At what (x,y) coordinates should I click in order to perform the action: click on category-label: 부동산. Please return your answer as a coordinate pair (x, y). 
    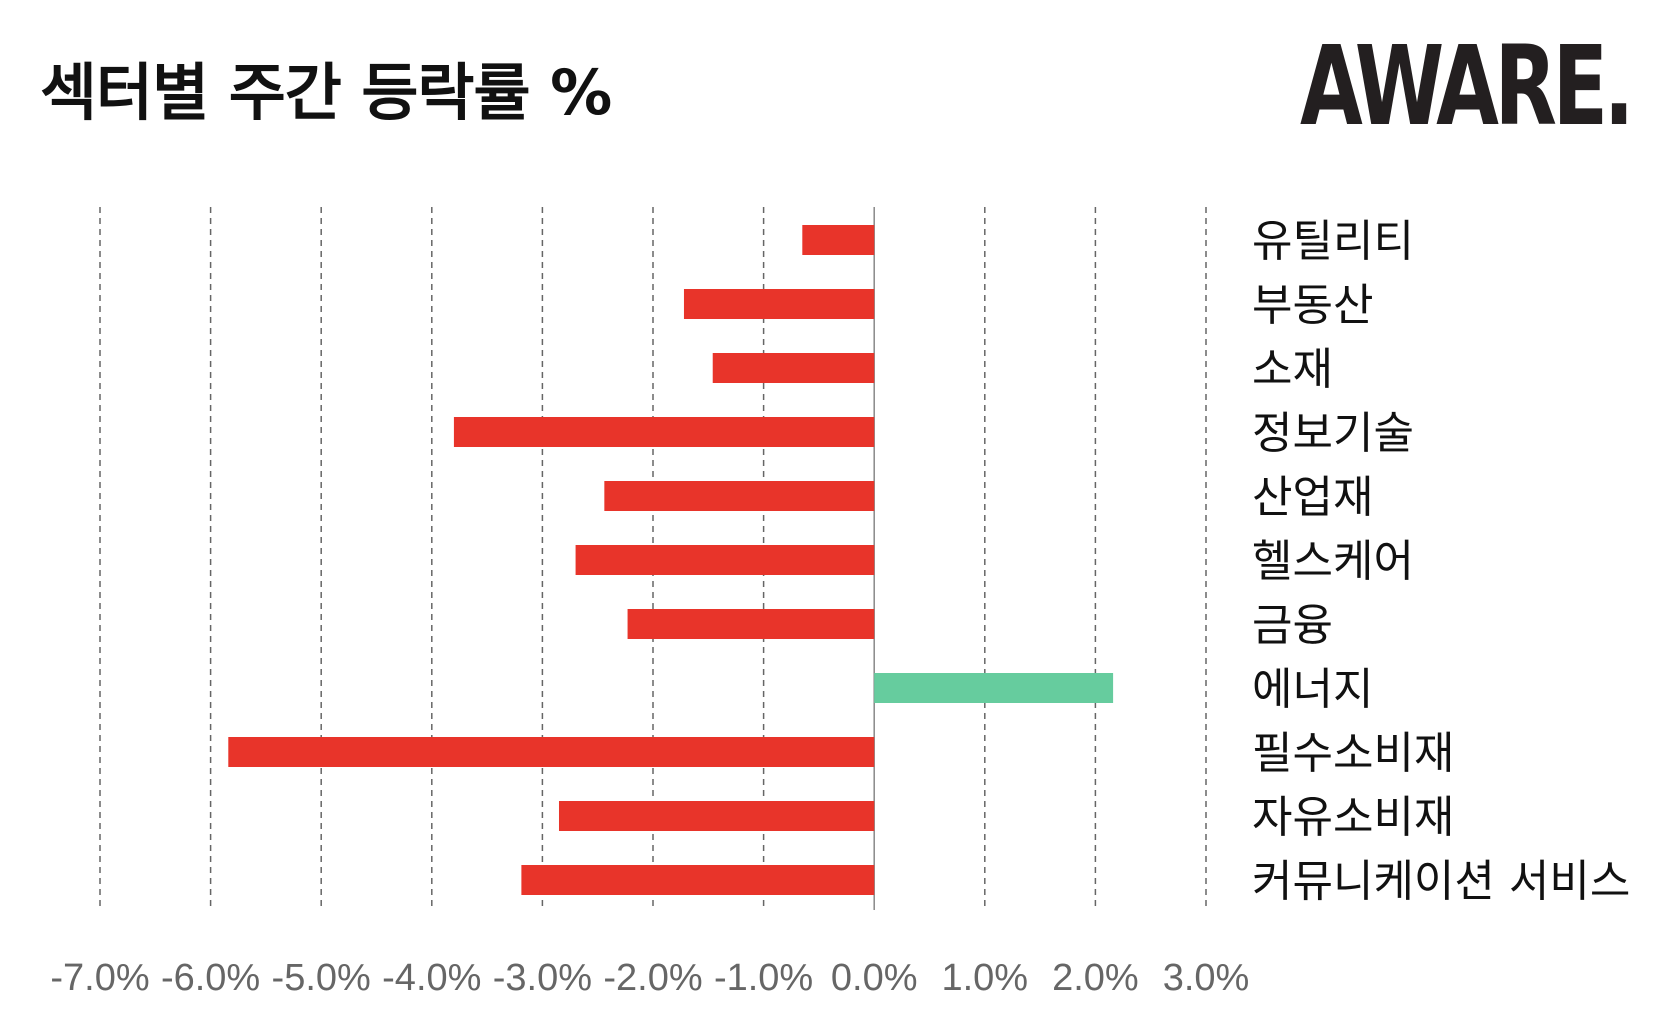
    Looking at the image, I should click on (1312, 305).